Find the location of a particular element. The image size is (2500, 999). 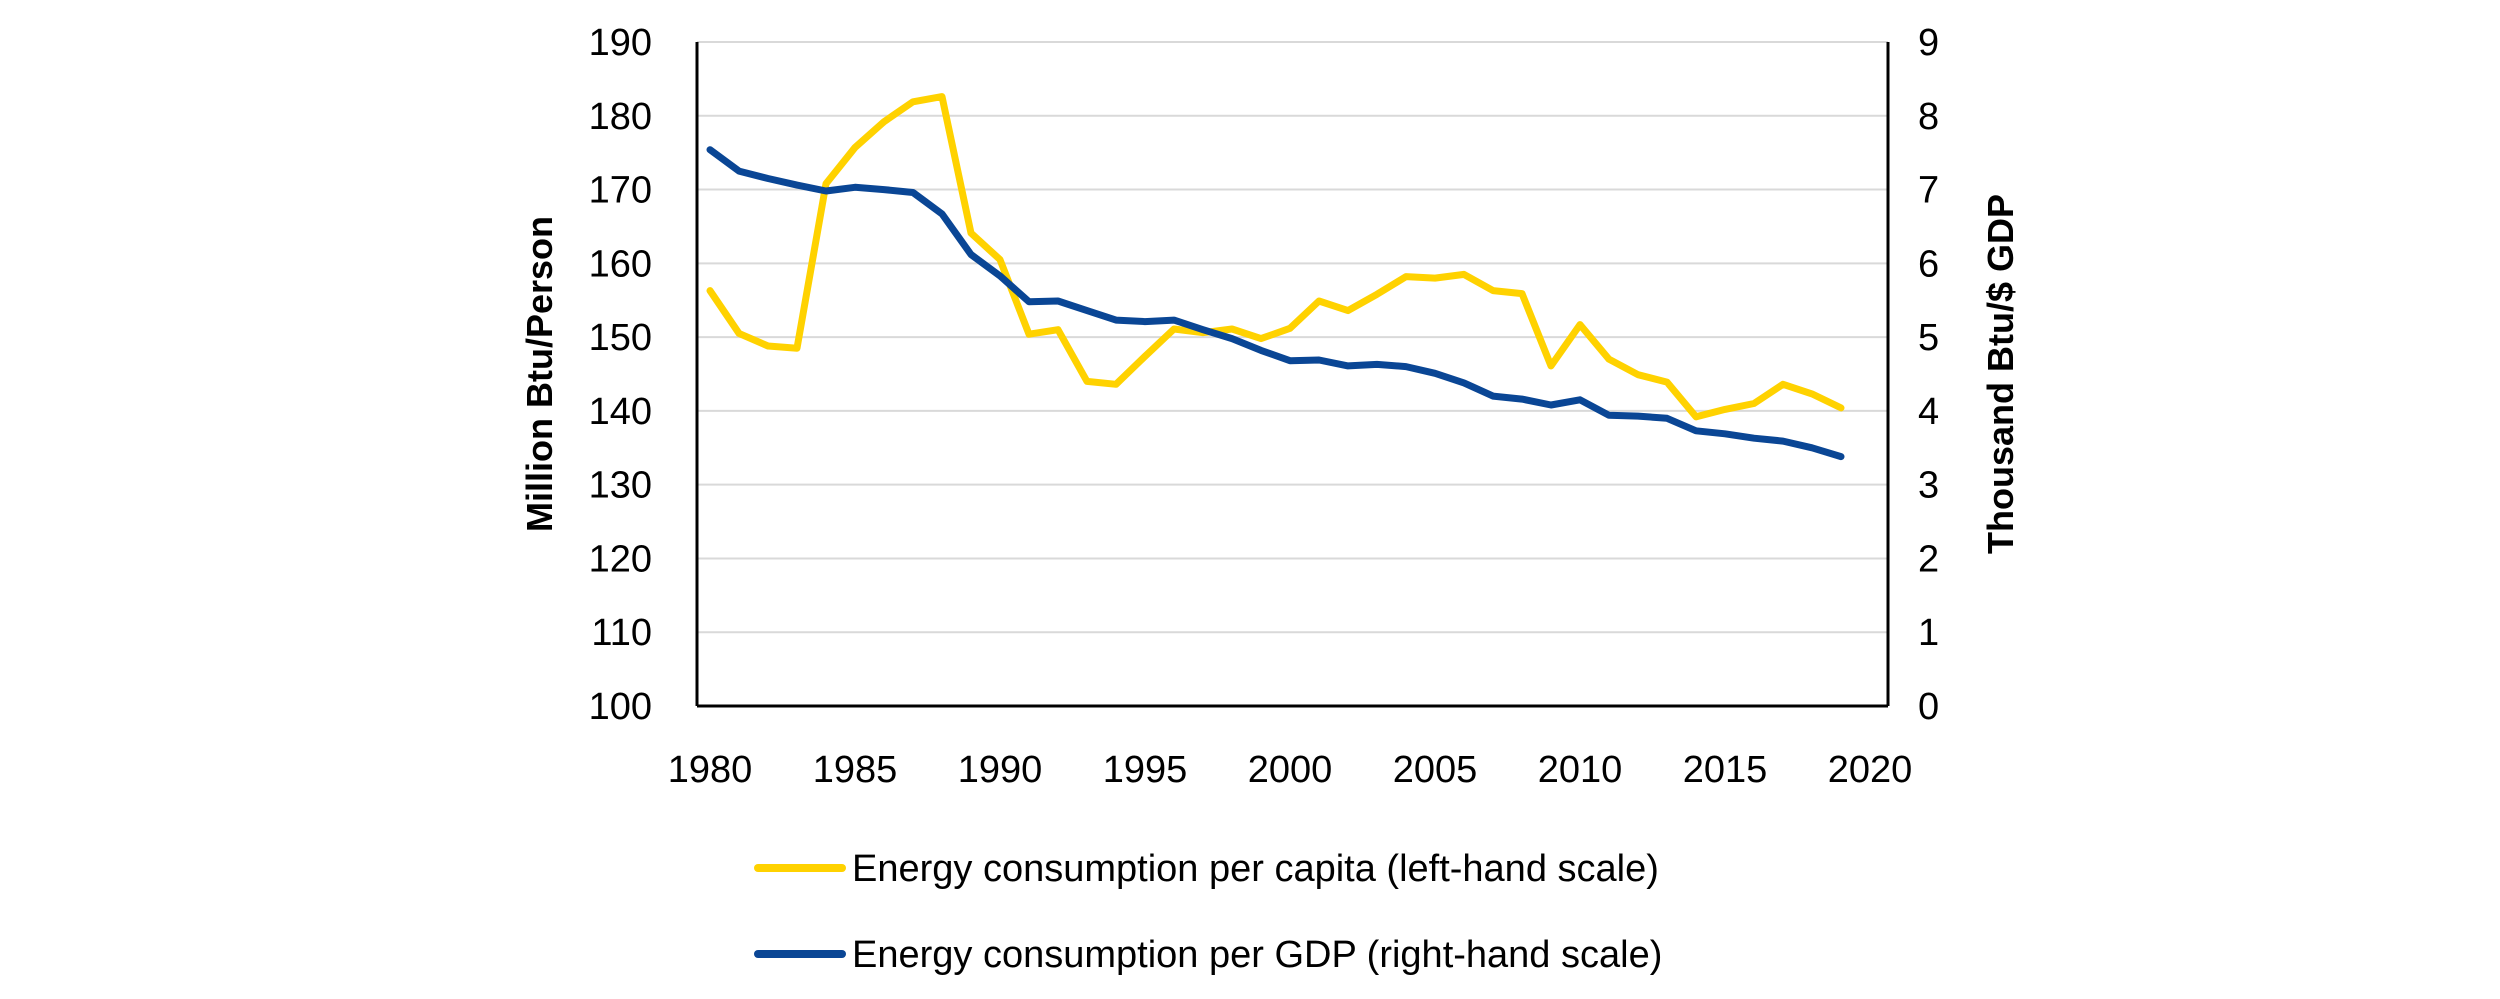

x-tick-label: 1995 is located at coordinates (1145, 770).